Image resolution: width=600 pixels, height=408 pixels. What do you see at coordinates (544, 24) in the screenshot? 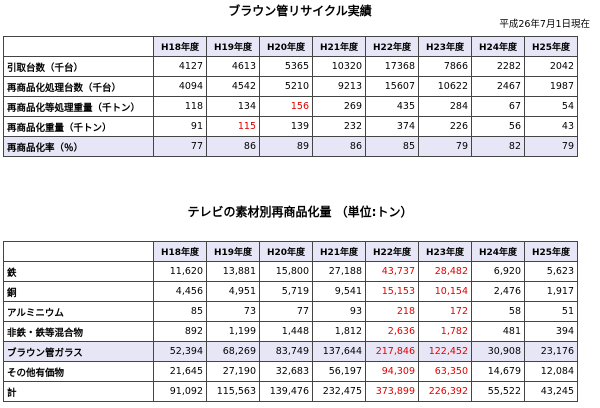
I see `date-note: 平成26年7月1日現在` at bounding box center [544, 24].